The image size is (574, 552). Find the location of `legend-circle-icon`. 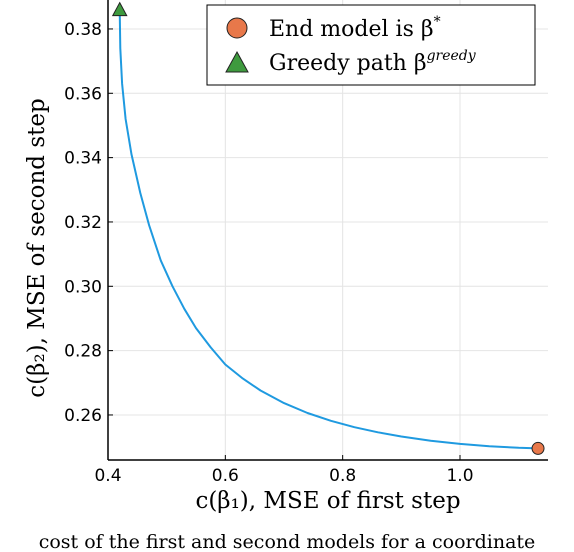

legend-circle-icon is located at coordinates (237, 28).